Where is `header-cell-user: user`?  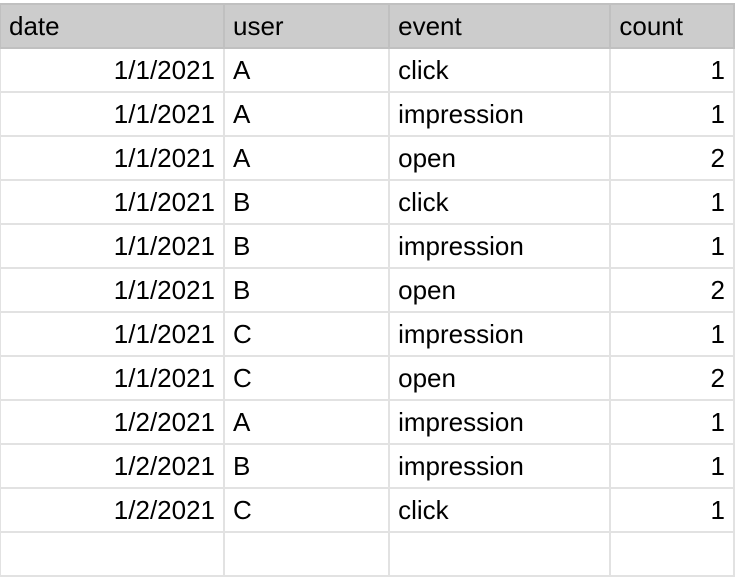 header-cell-user: user is located at coordinates (307, 26).